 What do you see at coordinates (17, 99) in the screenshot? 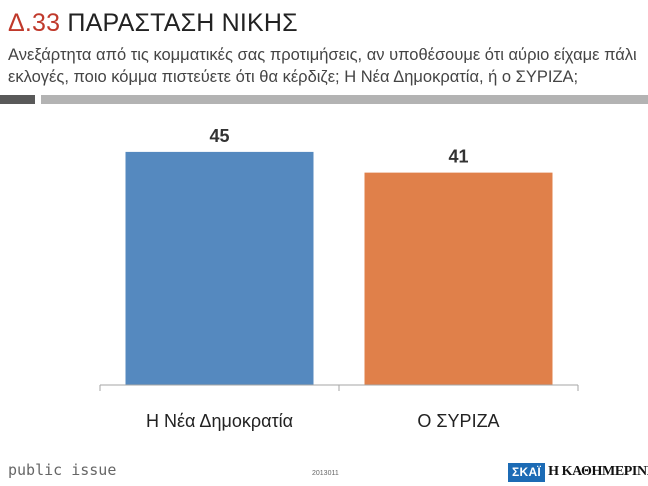
I see `header-rule-dark` at bounding box center [17, 99].